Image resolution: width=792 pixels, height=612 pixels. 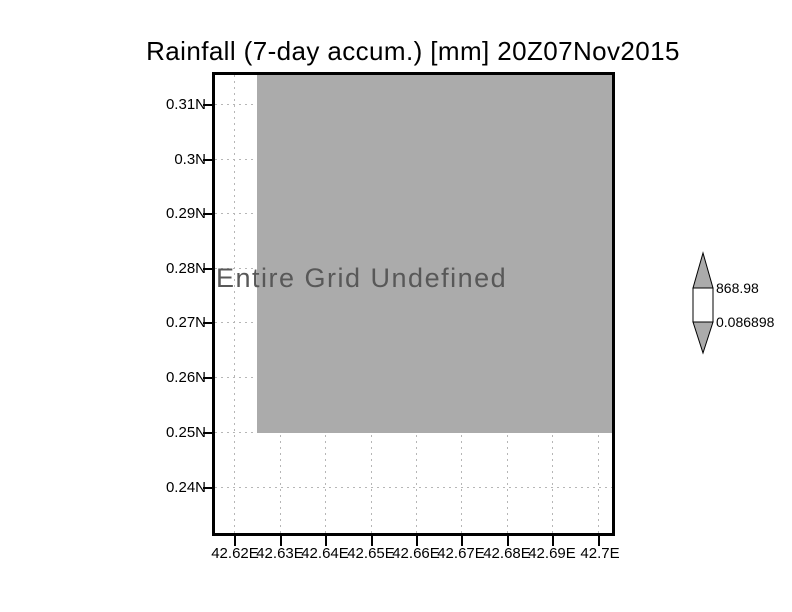 What do you see at coordinates (600, 553) in the screenshot?
I see `x-axis-tick-label: 42.7E` at bounding box center [600, 553].